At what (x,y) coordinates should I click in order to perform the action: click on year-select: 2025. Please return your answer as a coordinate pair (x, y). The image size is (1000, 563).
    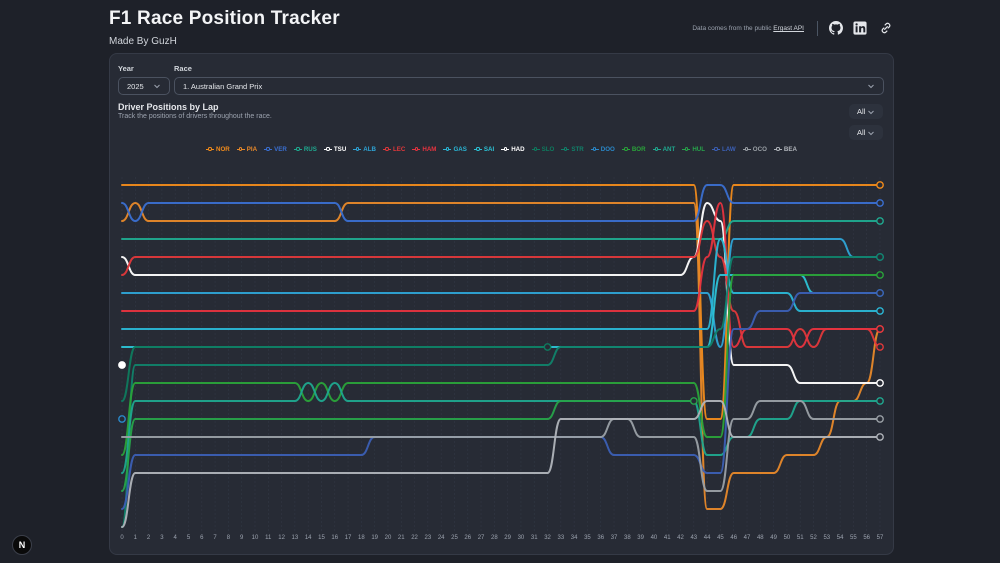
    Looking at the image, I should click on (144, 86).